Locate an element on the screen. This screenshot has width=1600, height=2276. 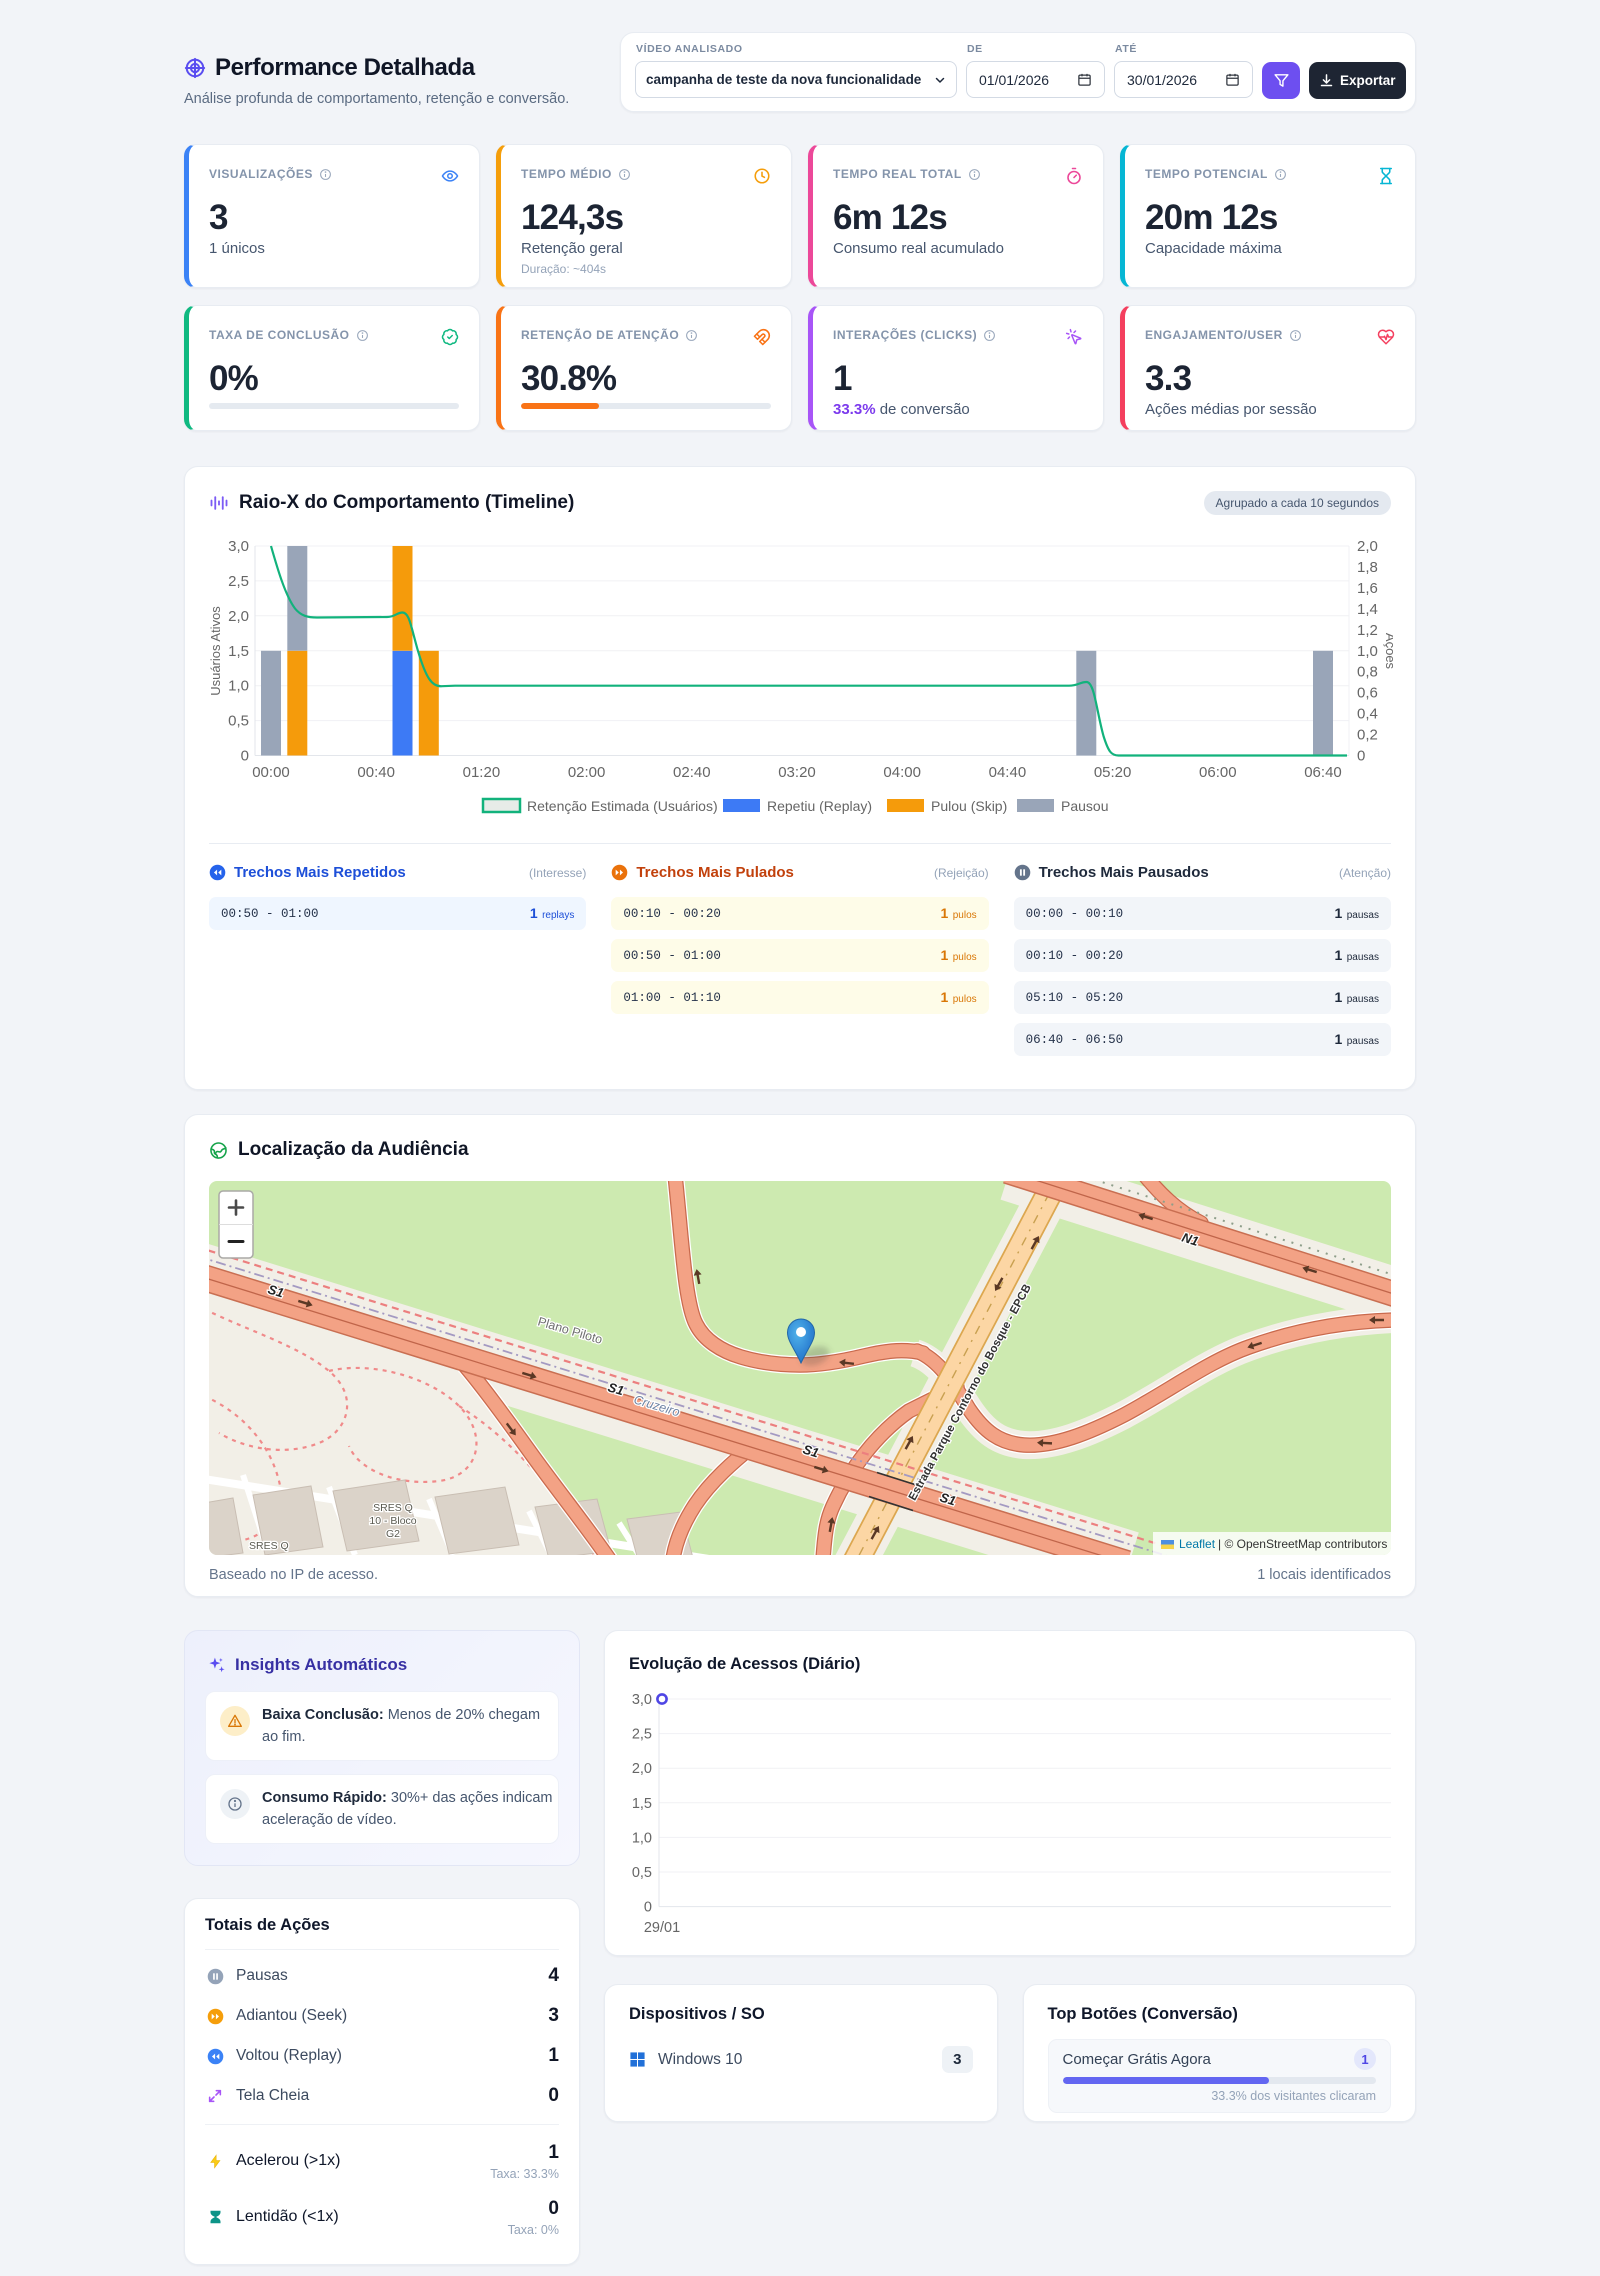
svg-text: Leaflet is located at coordinates (1197, 1544).